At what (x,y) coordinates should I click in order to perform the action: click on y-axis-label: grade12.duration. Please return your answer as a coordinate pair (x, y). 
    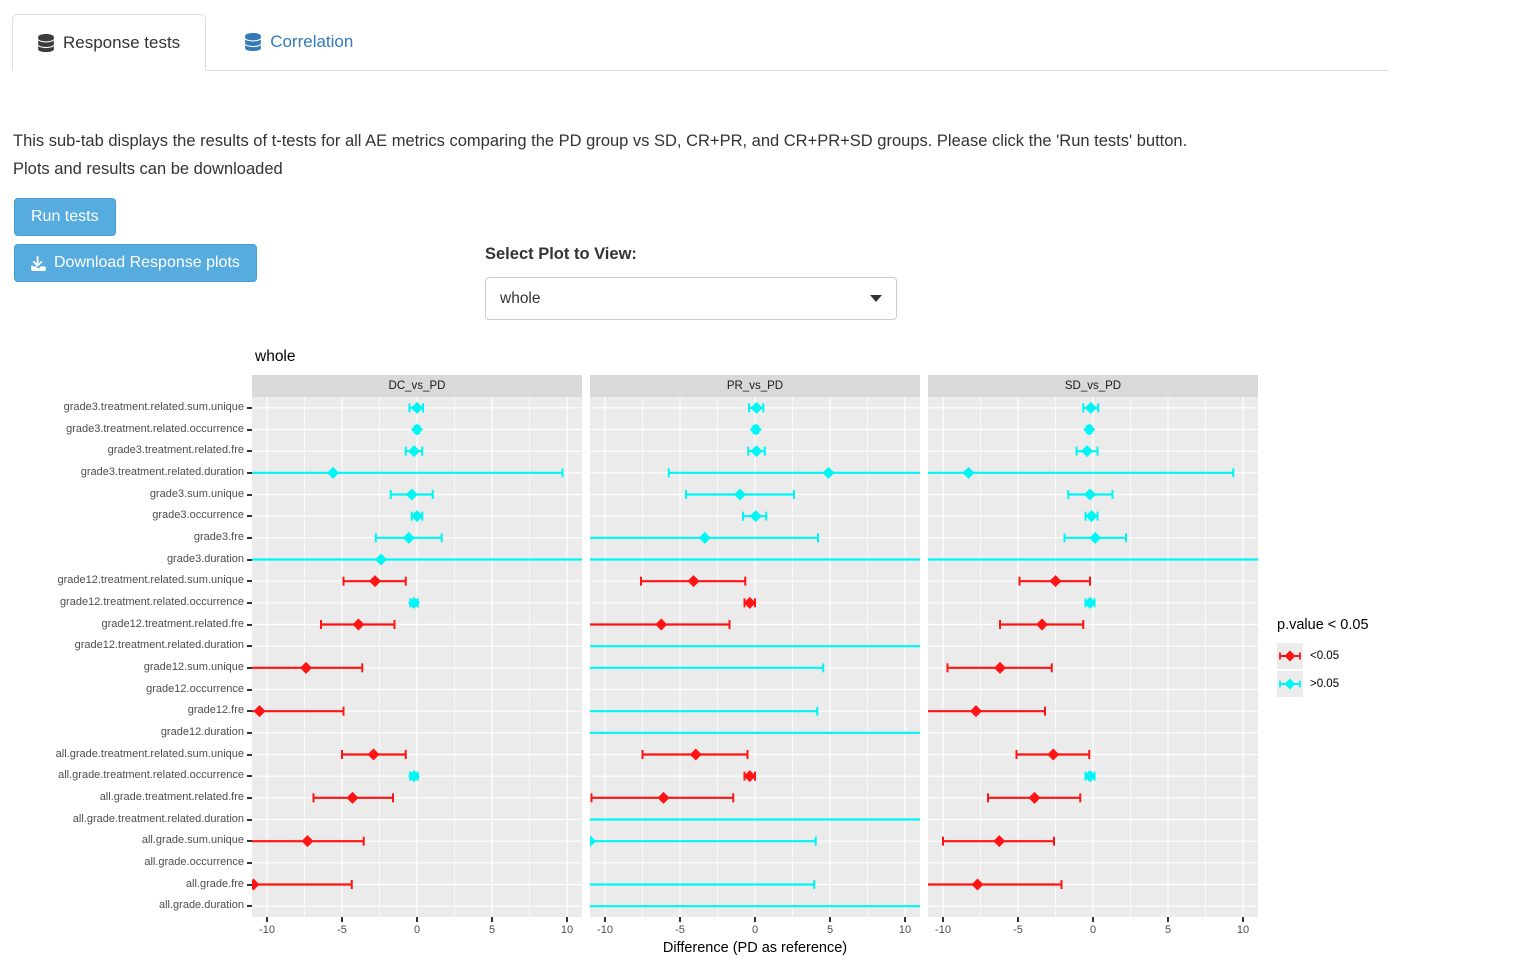
    Looking at the image, I should click on (202, 731).